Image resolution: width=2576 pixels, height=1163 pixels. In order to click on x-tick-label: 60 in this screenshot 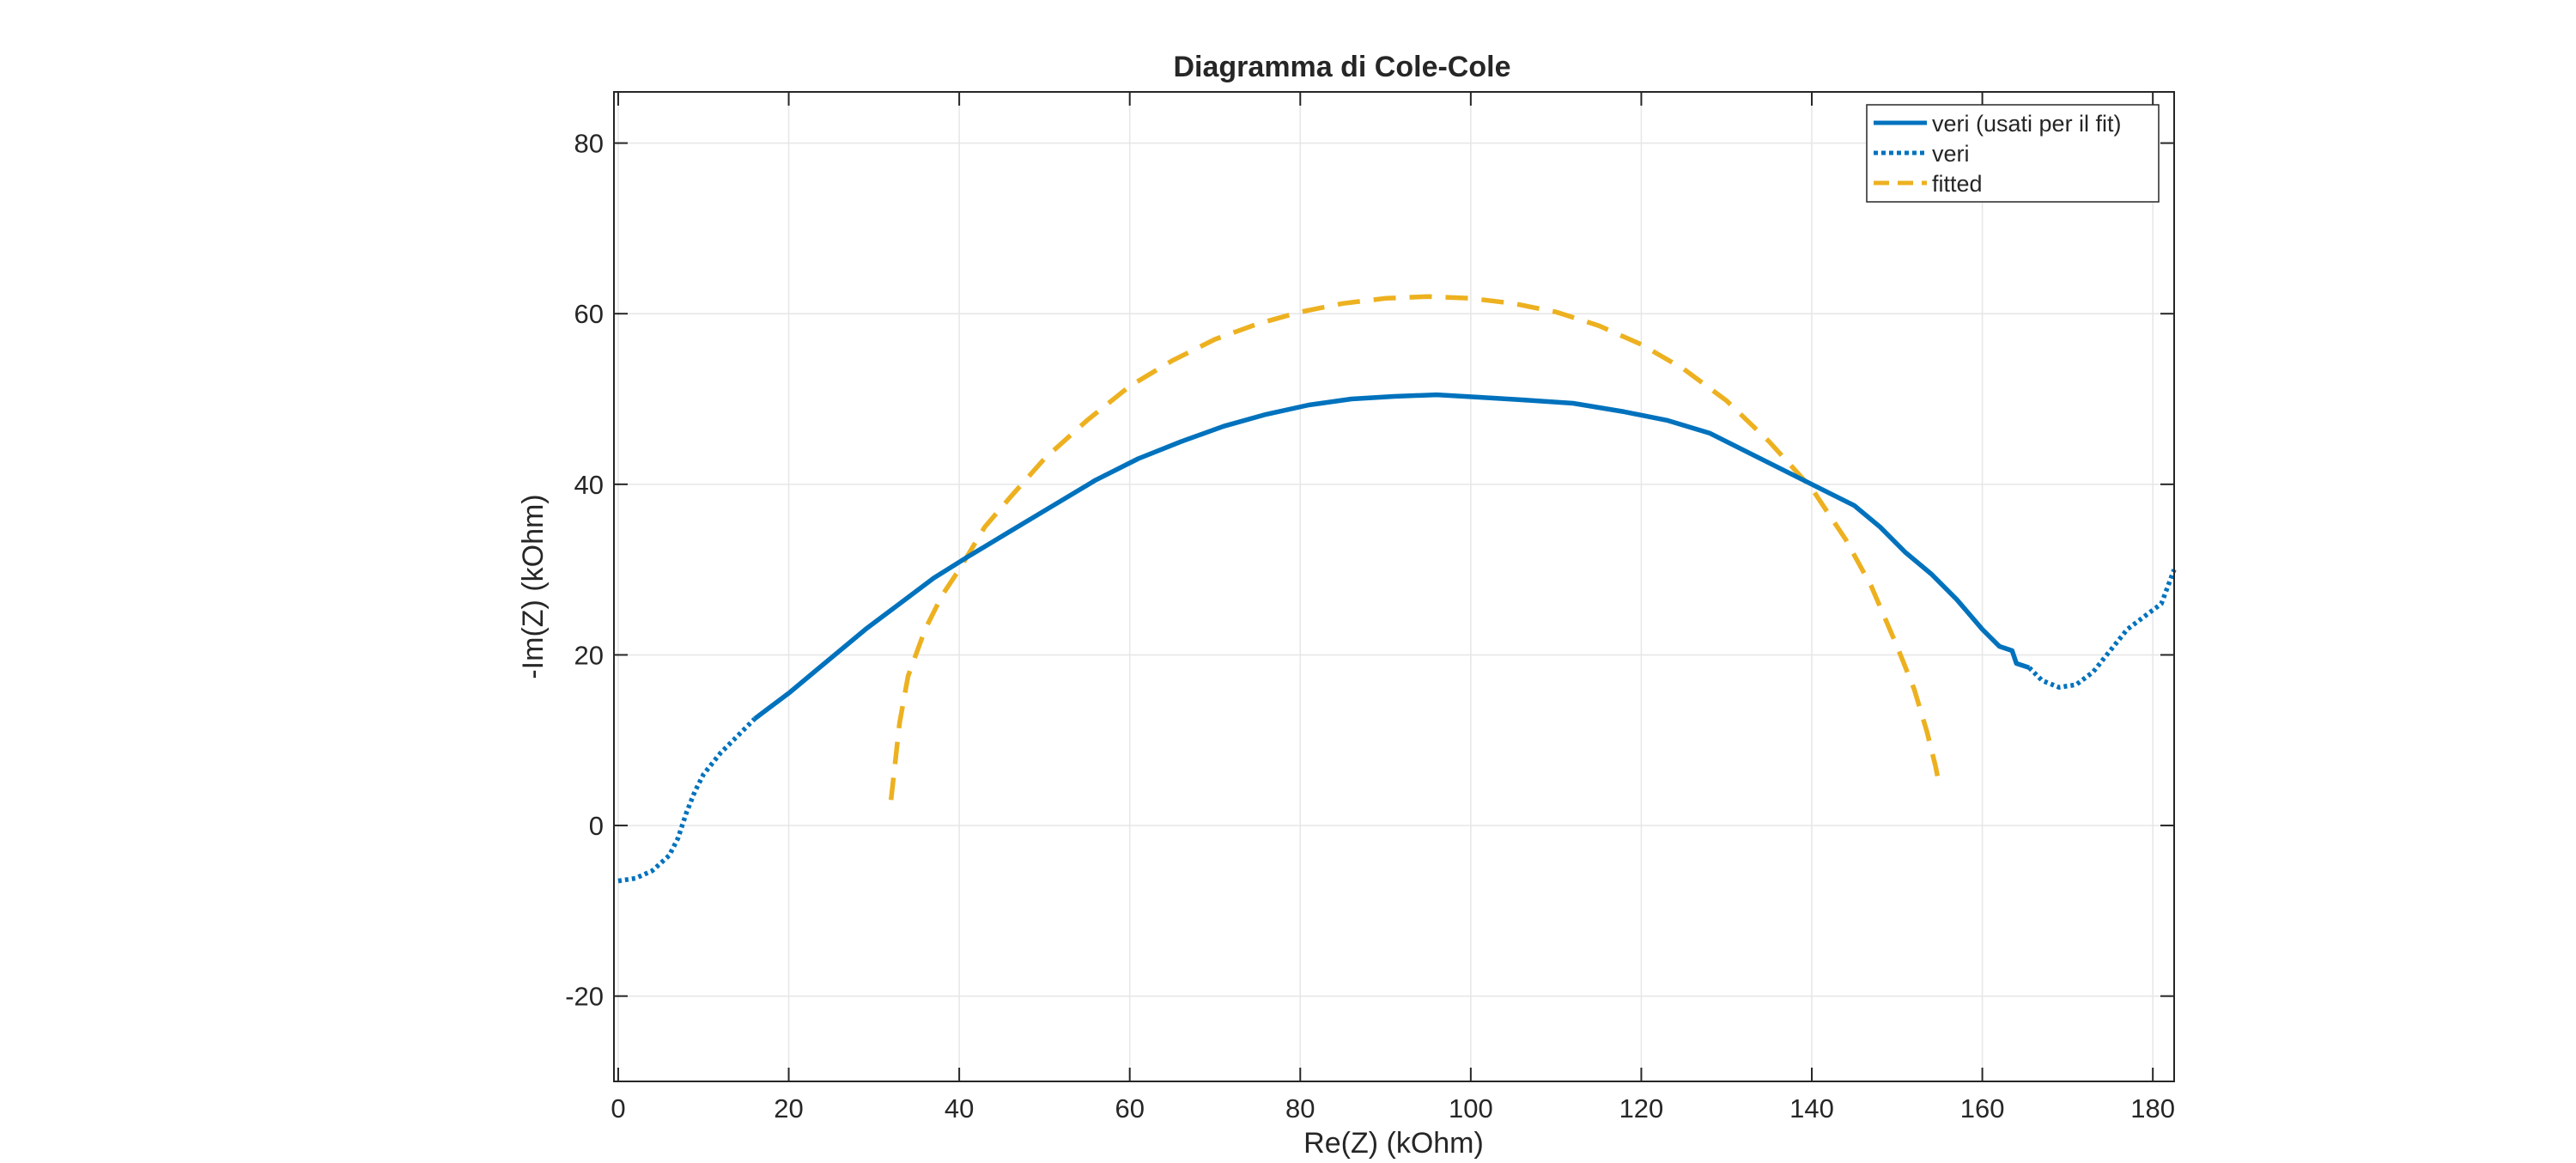, I will do `click(1129, 1108)`.